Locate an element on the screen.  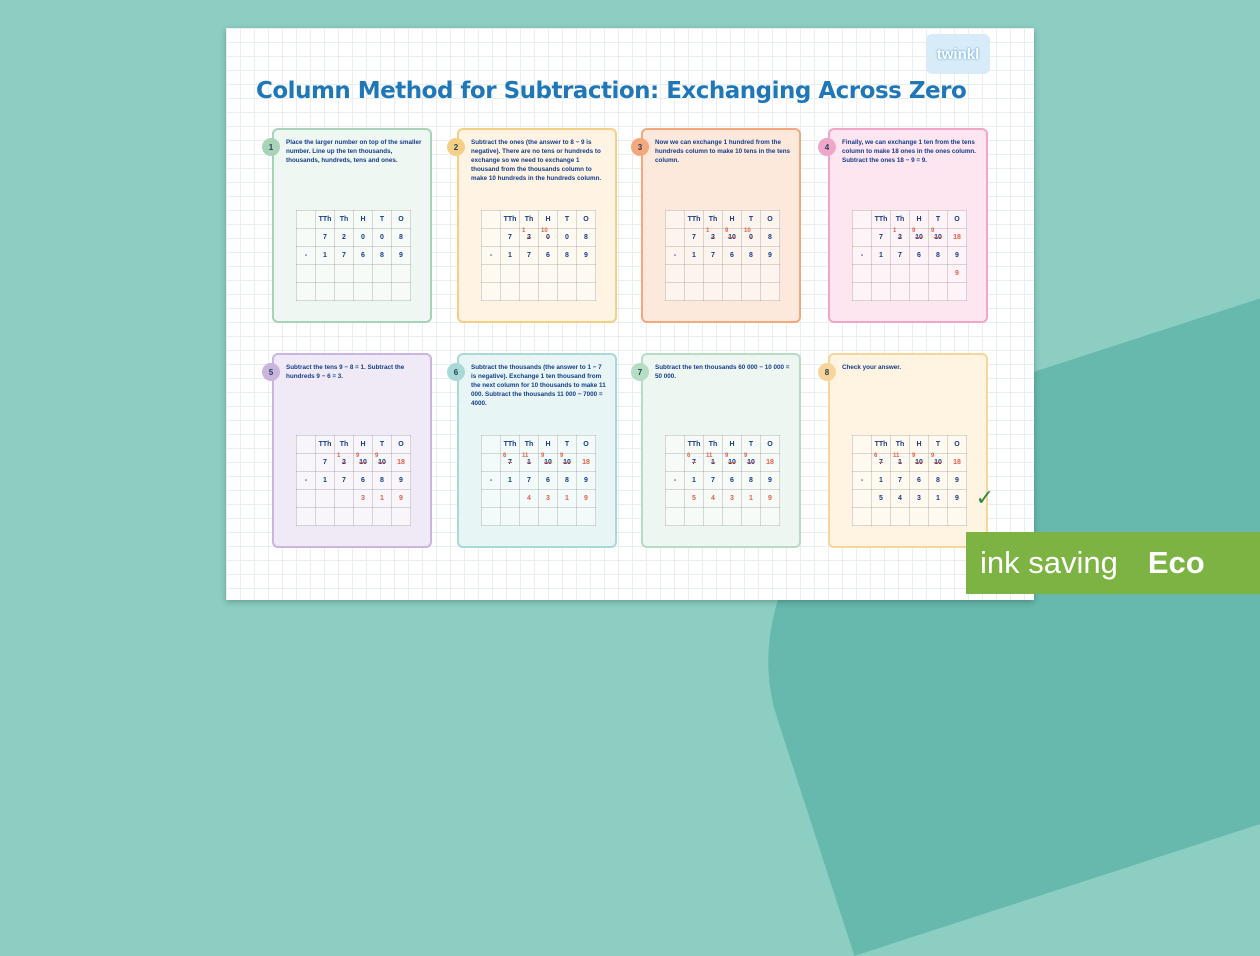
step-number: 2 is located at coordinates (456, 147).